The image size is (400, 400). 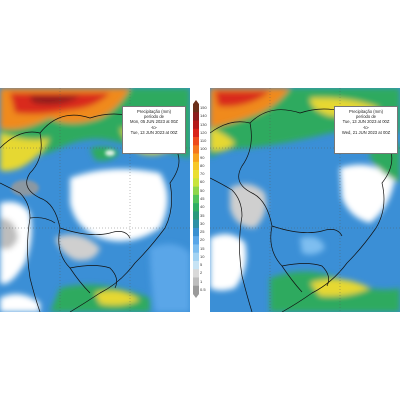 I want to click on colorbar-tick-label: 1, so click(x=201, y=281).